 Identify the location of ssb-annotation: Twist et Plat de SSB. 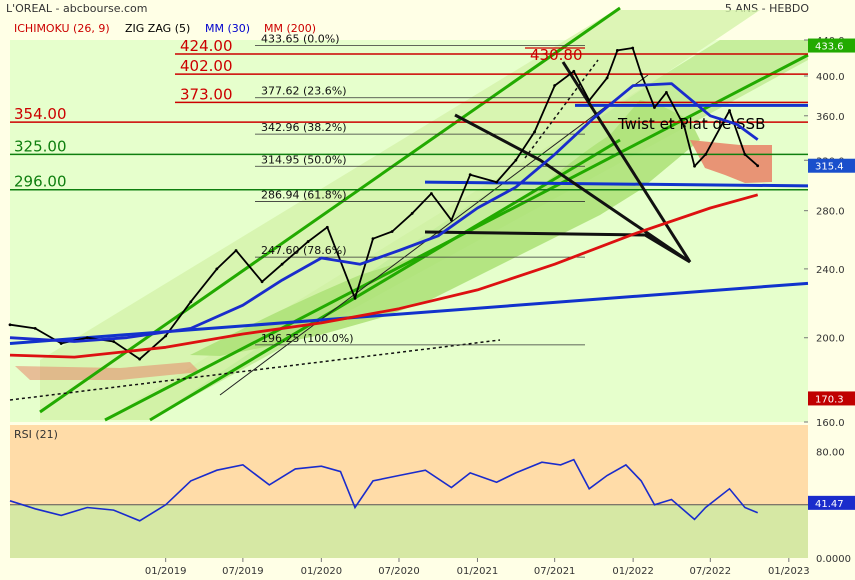
(691, 124).